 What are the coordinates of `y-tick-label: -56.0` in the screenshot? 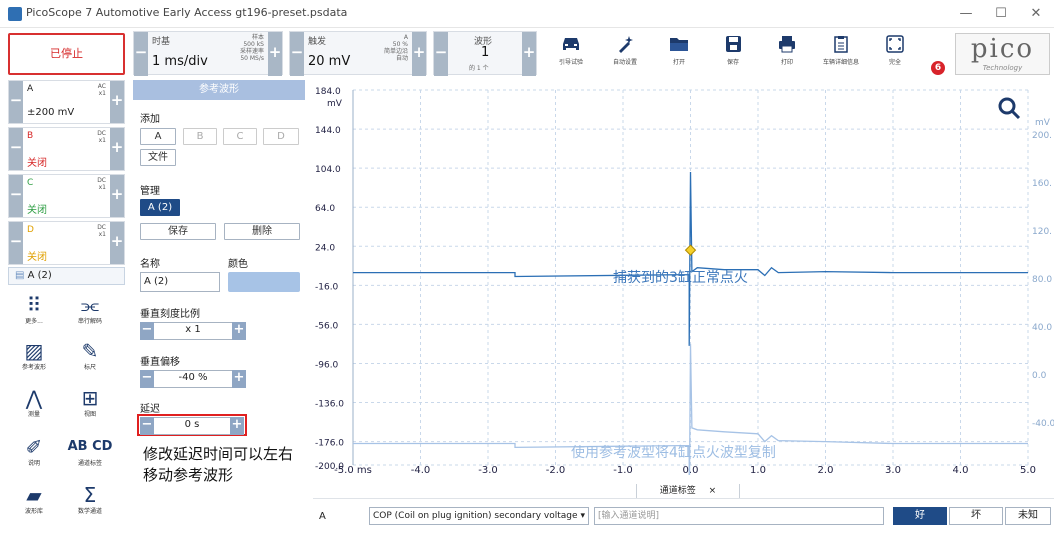 It's located at (327, 326).